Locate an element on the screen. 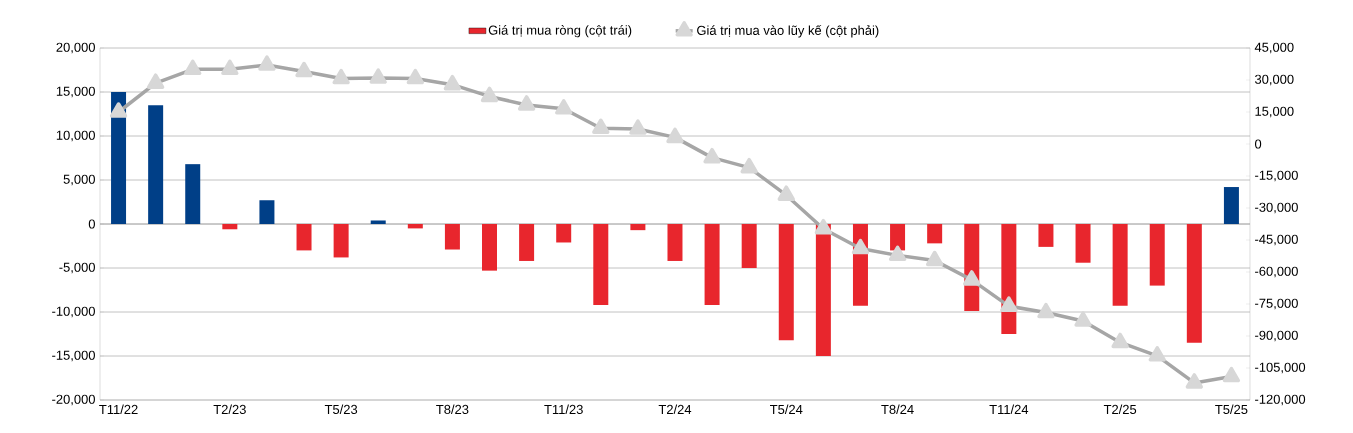 This screenshot has width=1353, height=433. y-tick-label: 20,000 is located at coordinates (75, 48).